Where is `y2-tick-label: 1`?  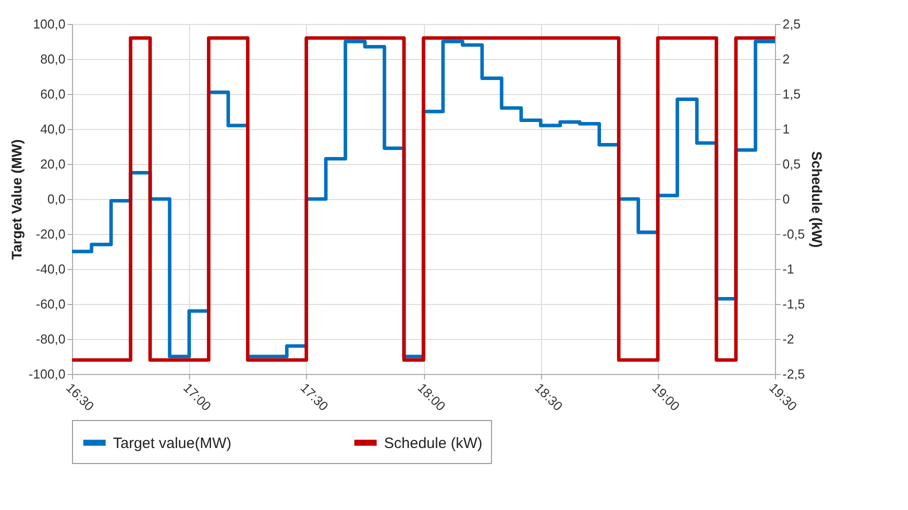
y2-tick-label: 1 is located at coordinates (786, 129).